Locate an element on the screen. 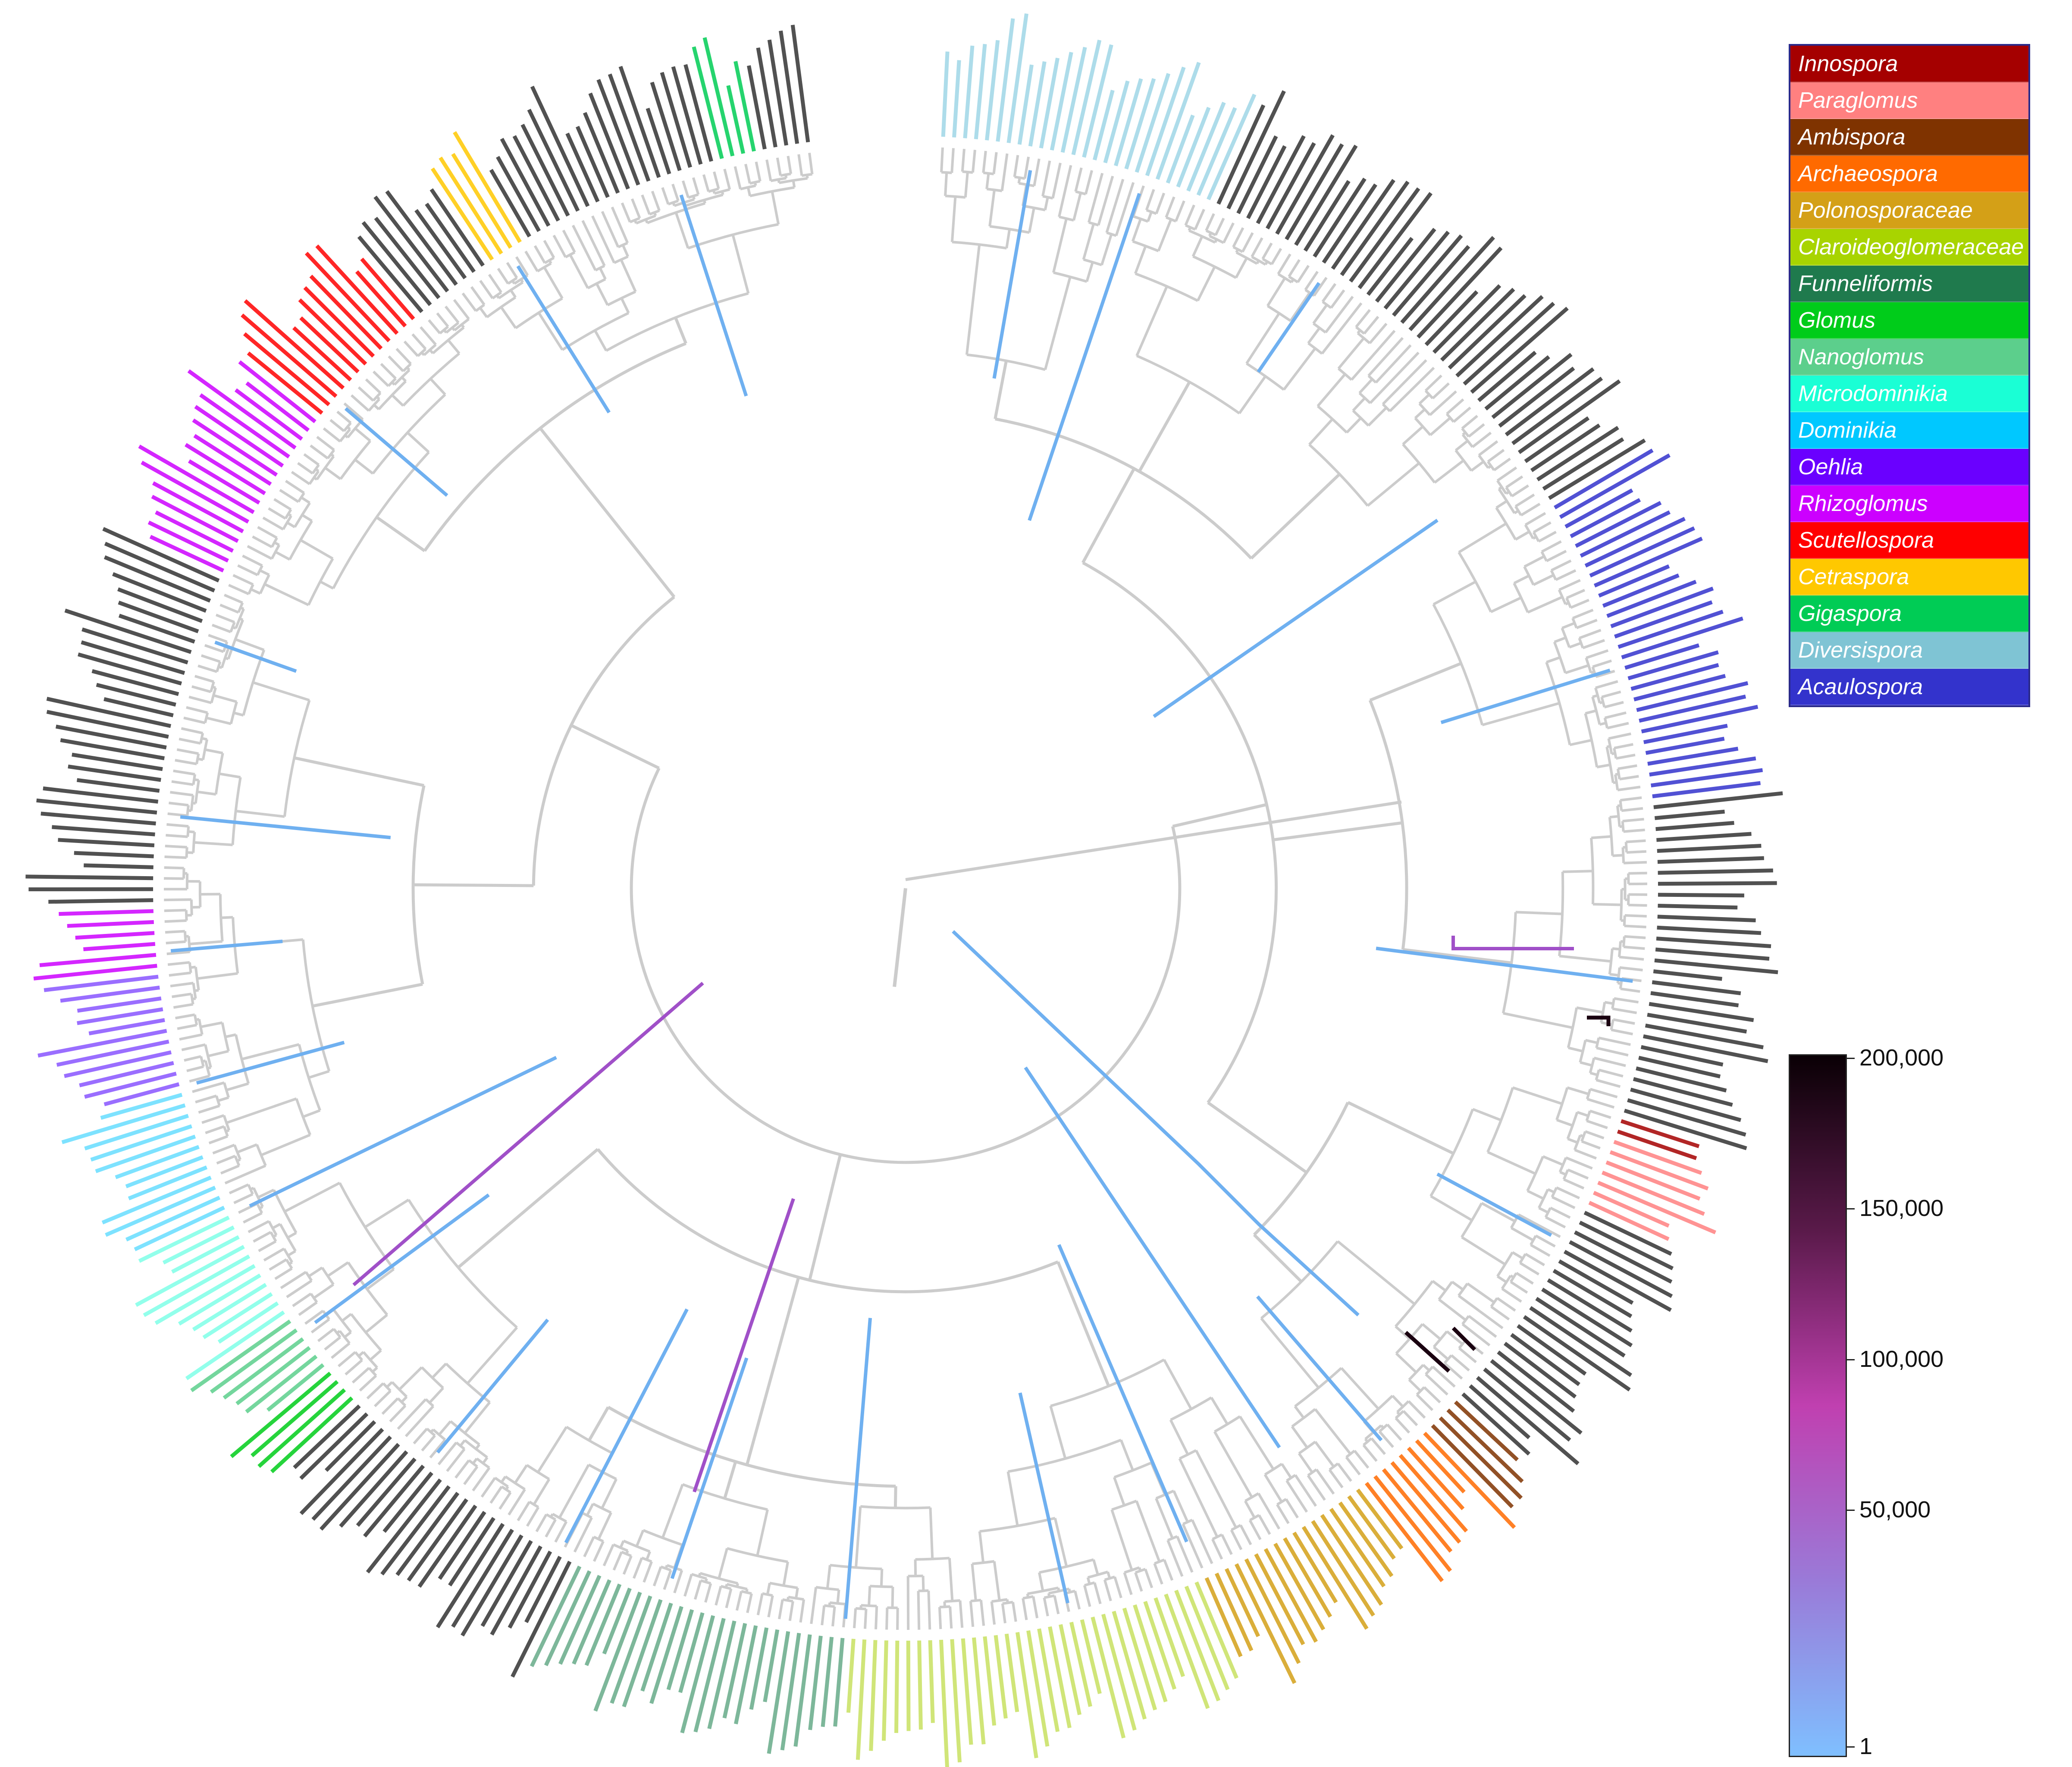 The width and height of the screenshot is (2072, 1767). legend-item-scutellospora: Scutellospora is located at coordinates (1909, 540).